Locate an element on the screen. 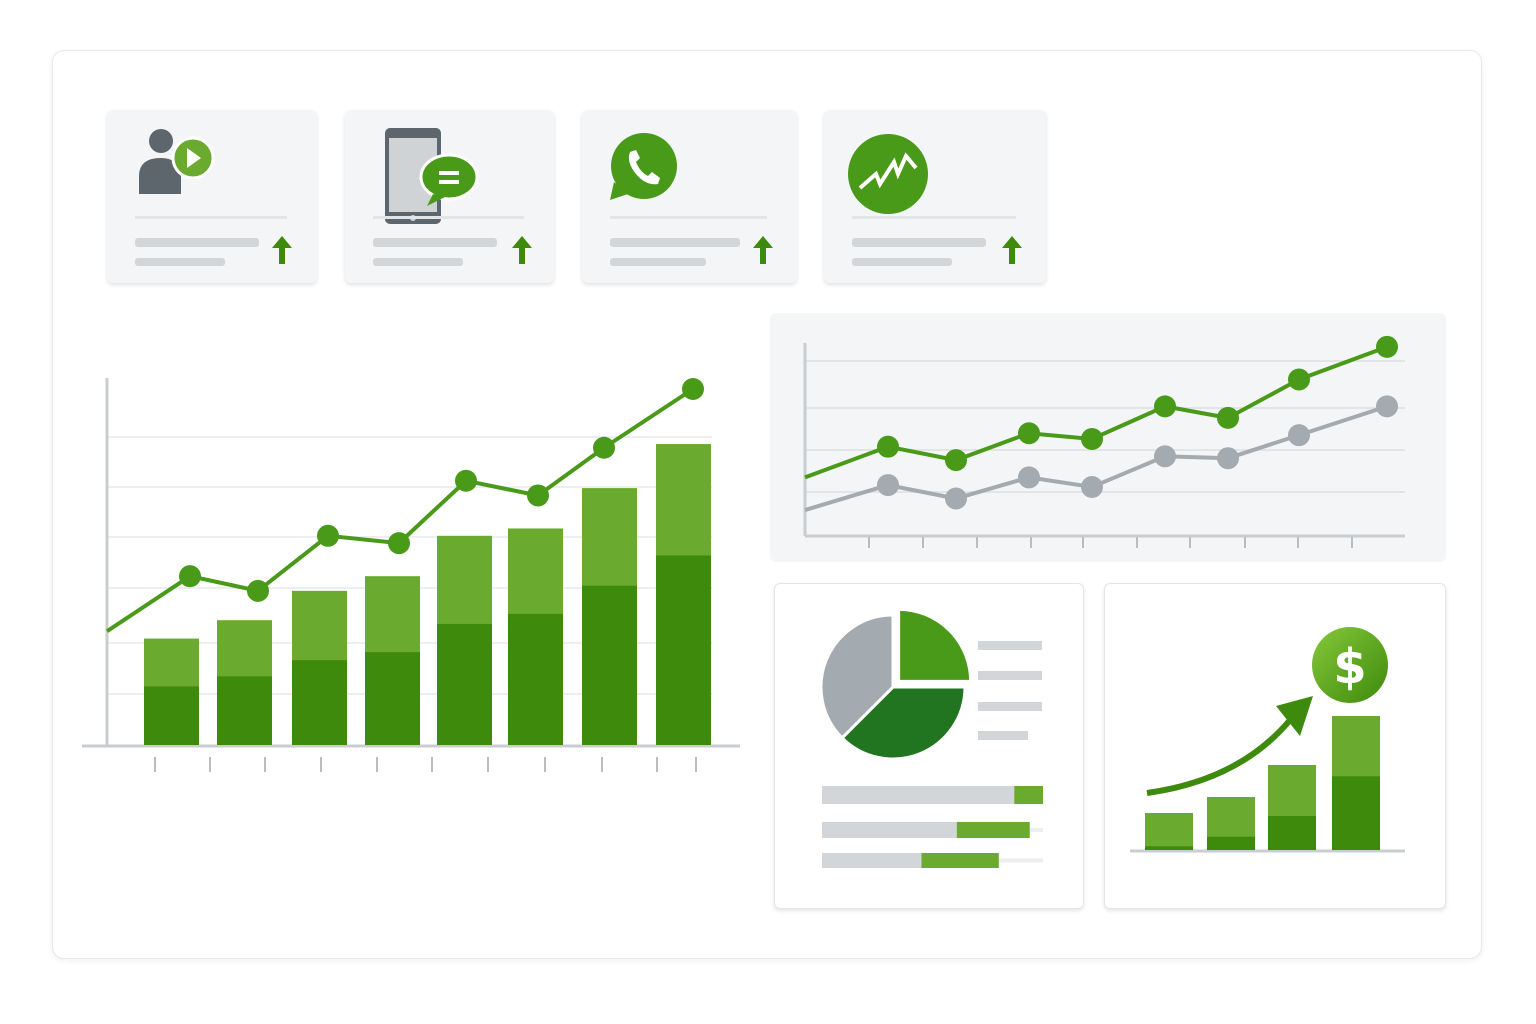 The image size is (1536, 1024). series-line is located at coordinates (1096, 412).